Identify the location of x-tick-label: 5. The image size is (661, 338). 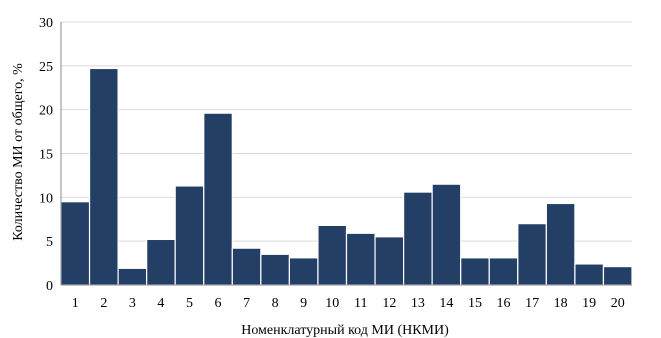
(189, 303).